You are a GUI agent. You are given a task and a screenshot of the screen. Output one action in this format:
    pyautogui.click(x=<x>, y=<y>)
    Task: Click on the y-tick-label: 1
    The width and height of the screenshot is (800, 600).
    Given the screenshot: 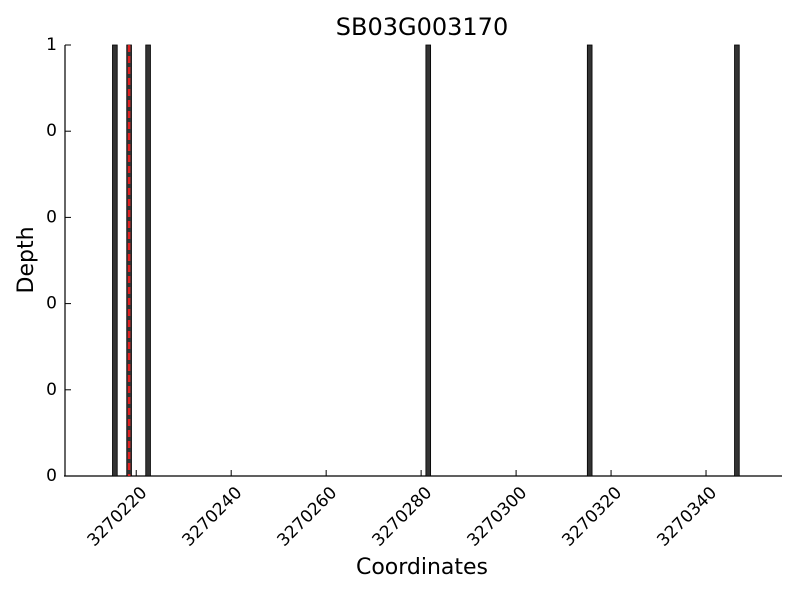 What is the action you would take?
    pyautogui.click(x=51, y=45)
    